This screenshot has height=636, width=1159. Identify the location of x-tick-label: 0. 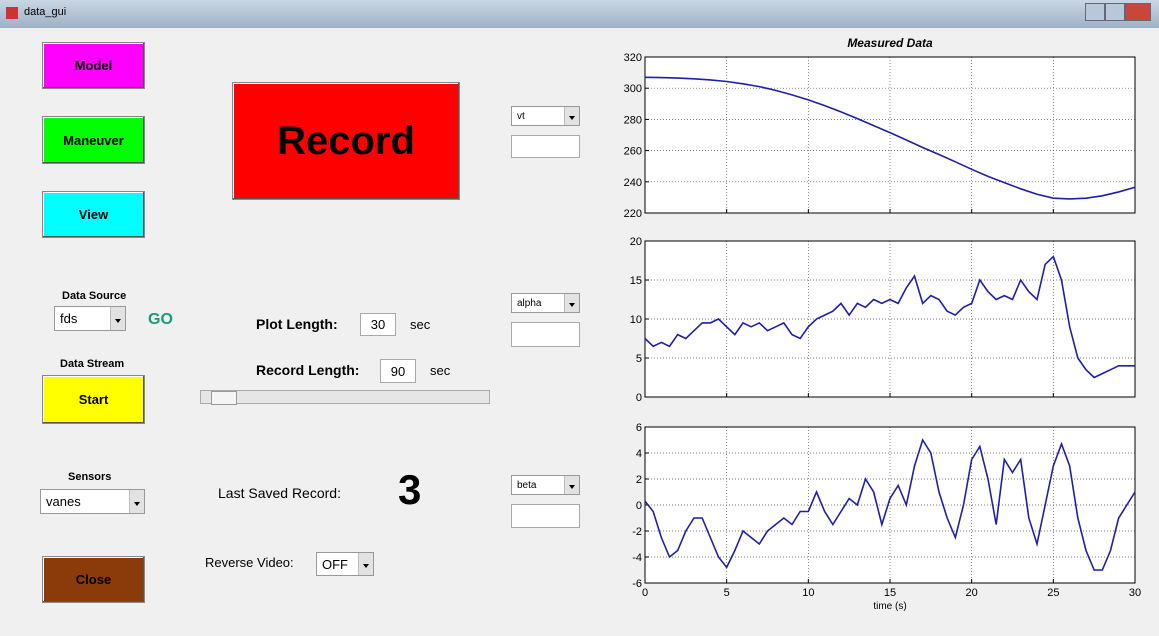
(645, 593).